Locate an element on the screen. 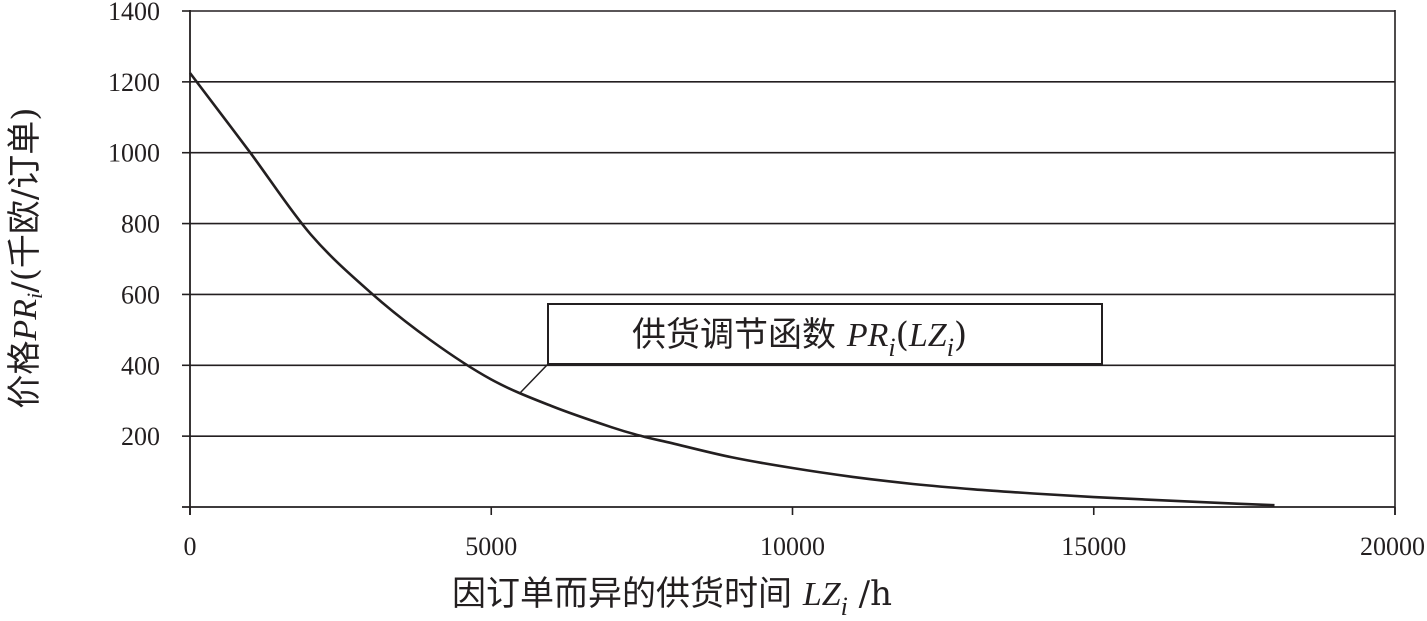 Image resolution: width=1427 pixels, height=621 pixels. legend-box is located at coordinates (825, 334).